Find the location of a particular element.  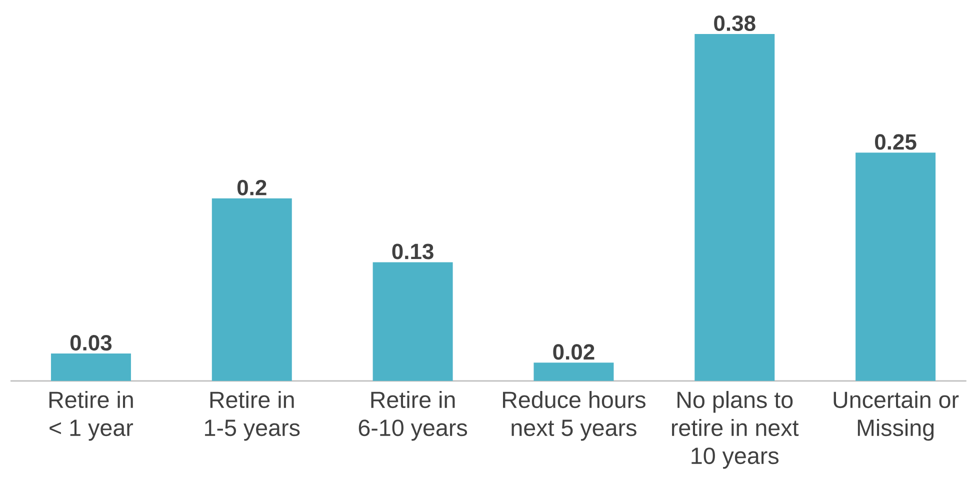

x-tick-label: Reduce hours next 5 years is located at coordinates (574, 416).